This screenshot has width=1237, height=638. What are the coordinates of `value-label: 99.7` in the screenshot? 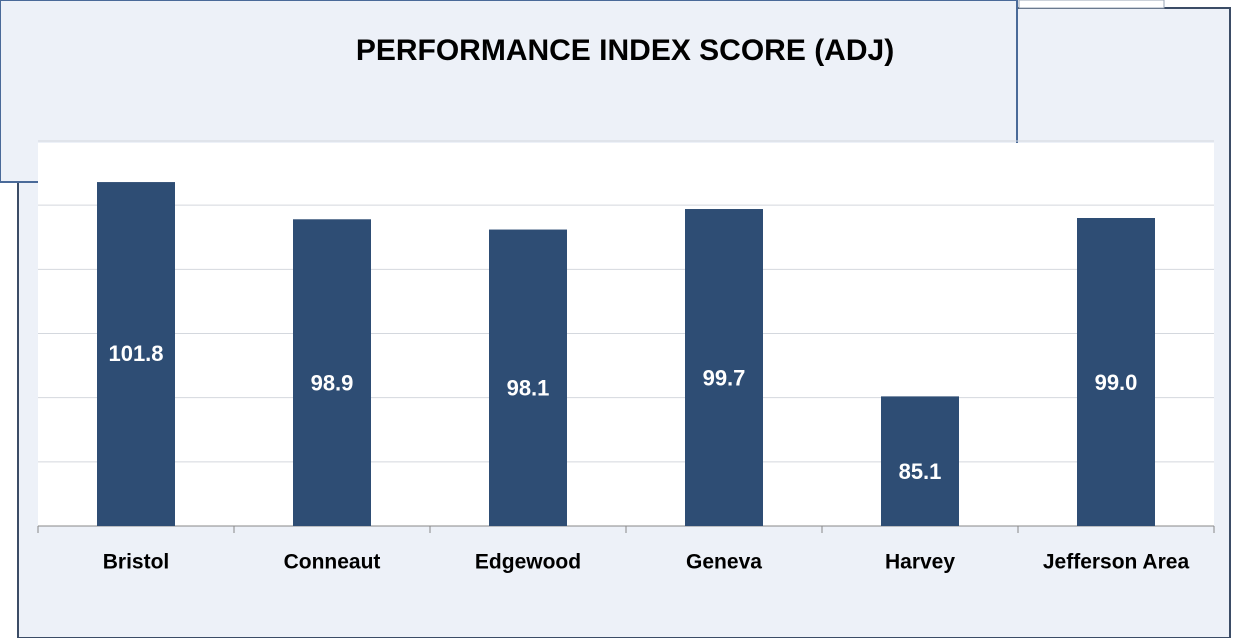 It's located at (724, 377).